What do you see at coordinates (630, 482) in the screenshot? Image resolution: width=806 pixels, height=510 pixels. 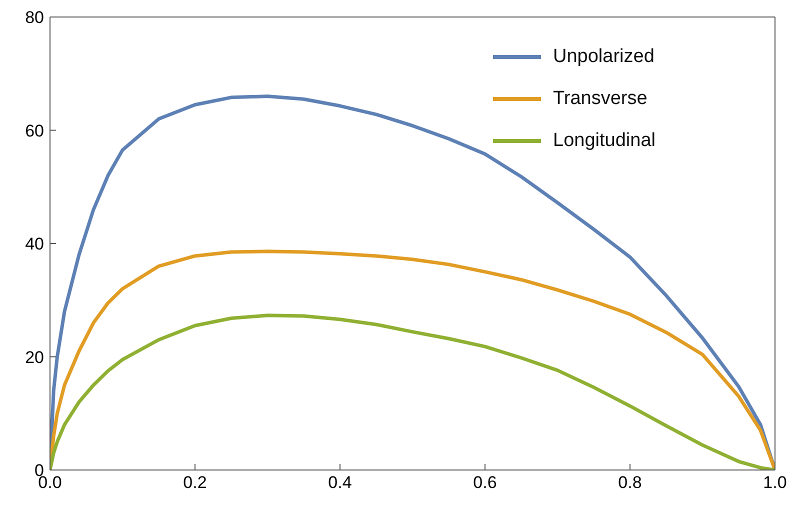 I see `x-tick-label: 0.8` at bounding box center [630, 482].